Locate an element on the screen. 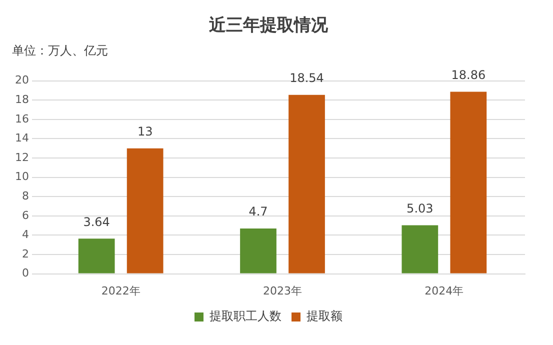 This screenshot has height=345, width=553. x-tick-label: 2023年 is located at coordinates (282, 291).